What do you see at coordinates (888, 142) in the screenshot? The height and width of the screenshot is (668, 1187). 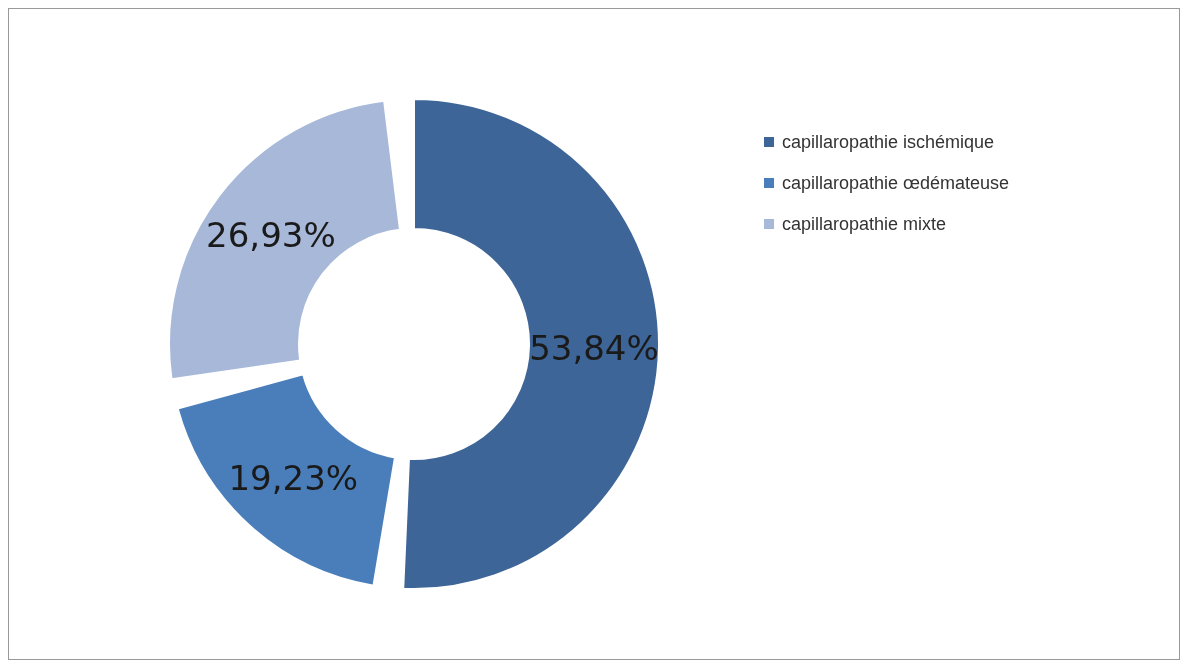 I see `legend-label: capillaropathie ischémique` at bounding box center [888, 142].